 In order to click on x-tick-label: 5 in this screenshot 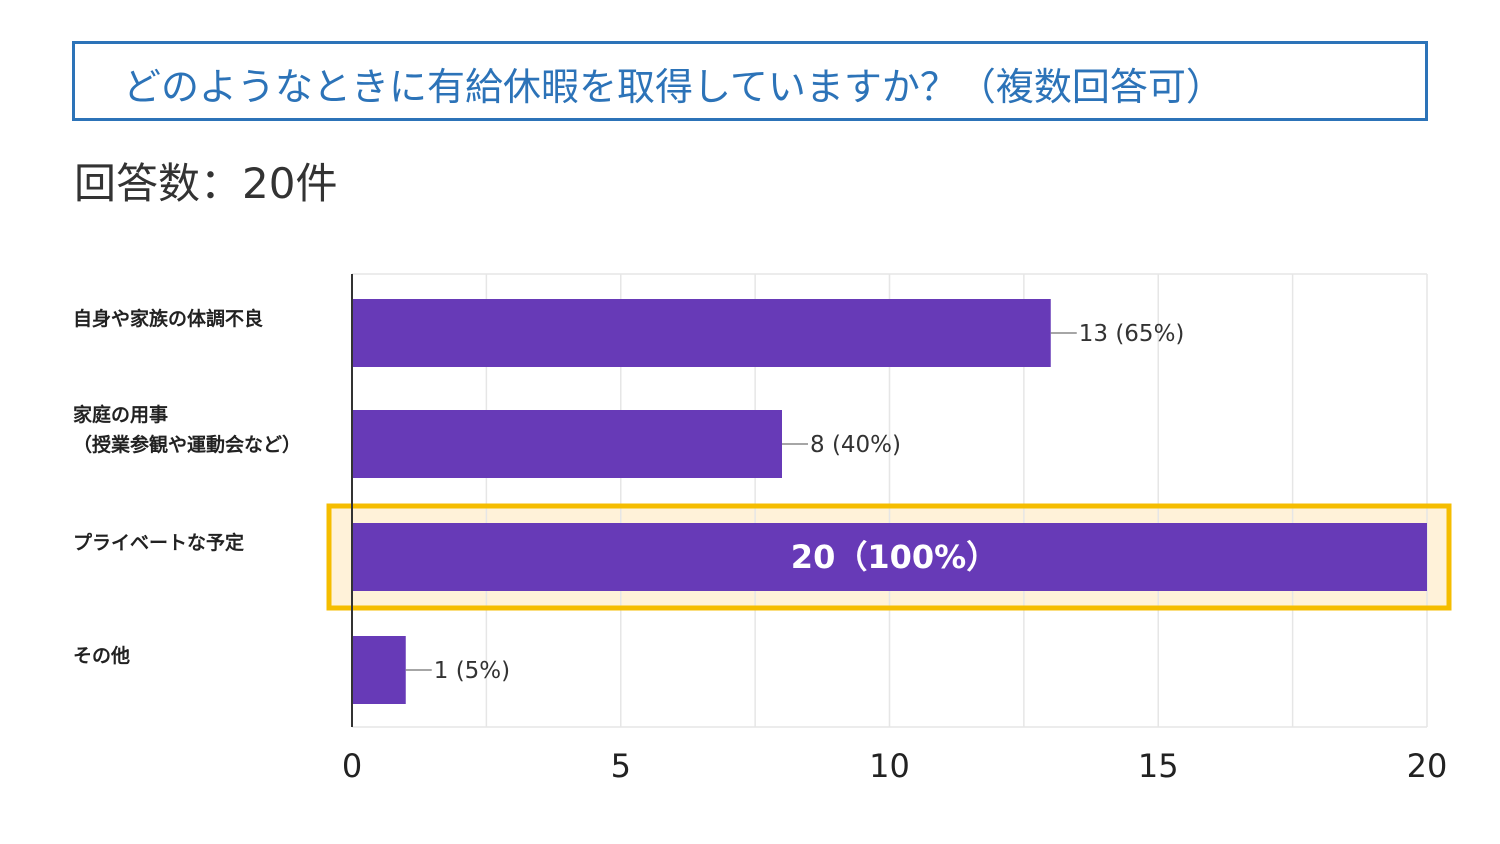, I will do `click(621, 766)`.